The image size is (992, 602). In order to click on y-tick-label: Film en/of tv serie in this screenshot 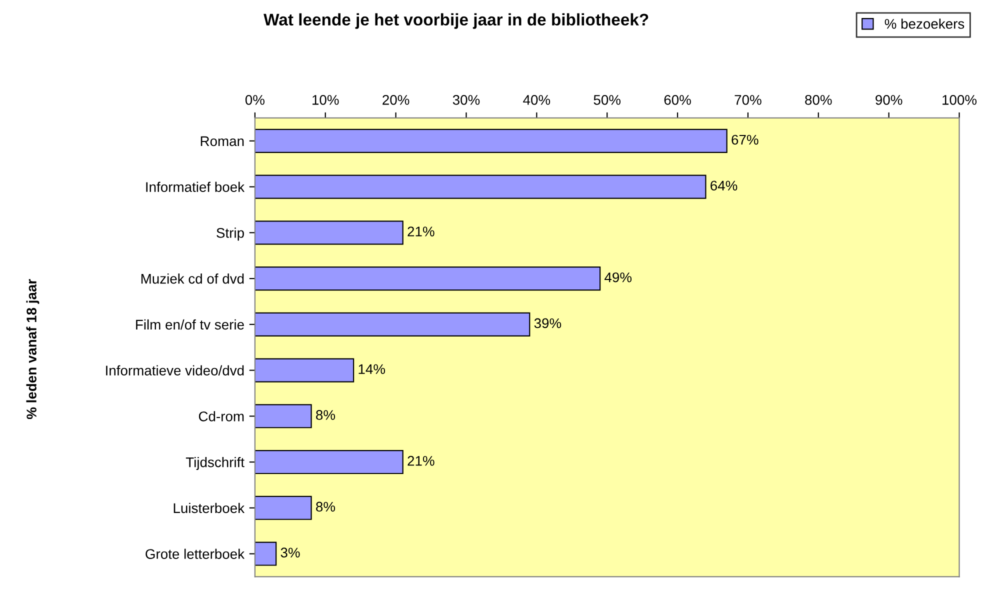, I will do `click(190, 324)`.